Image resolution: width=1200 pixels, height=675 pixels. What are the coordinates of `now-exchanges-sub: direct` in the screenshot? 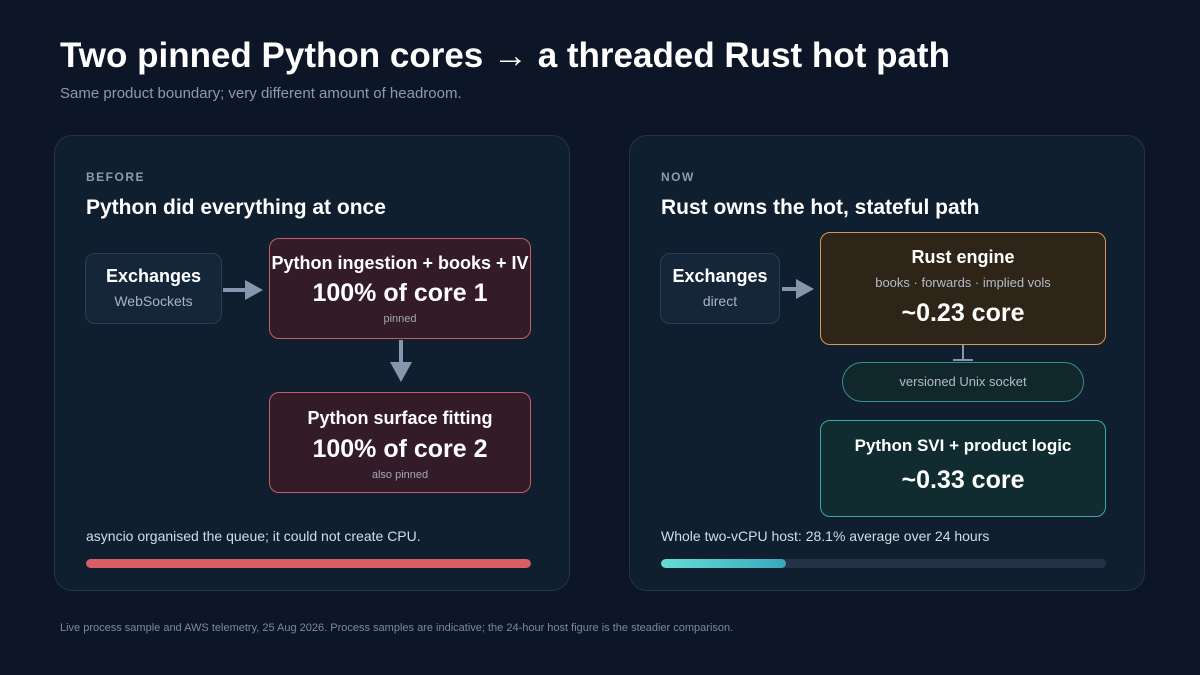 It's located at (720, 301).